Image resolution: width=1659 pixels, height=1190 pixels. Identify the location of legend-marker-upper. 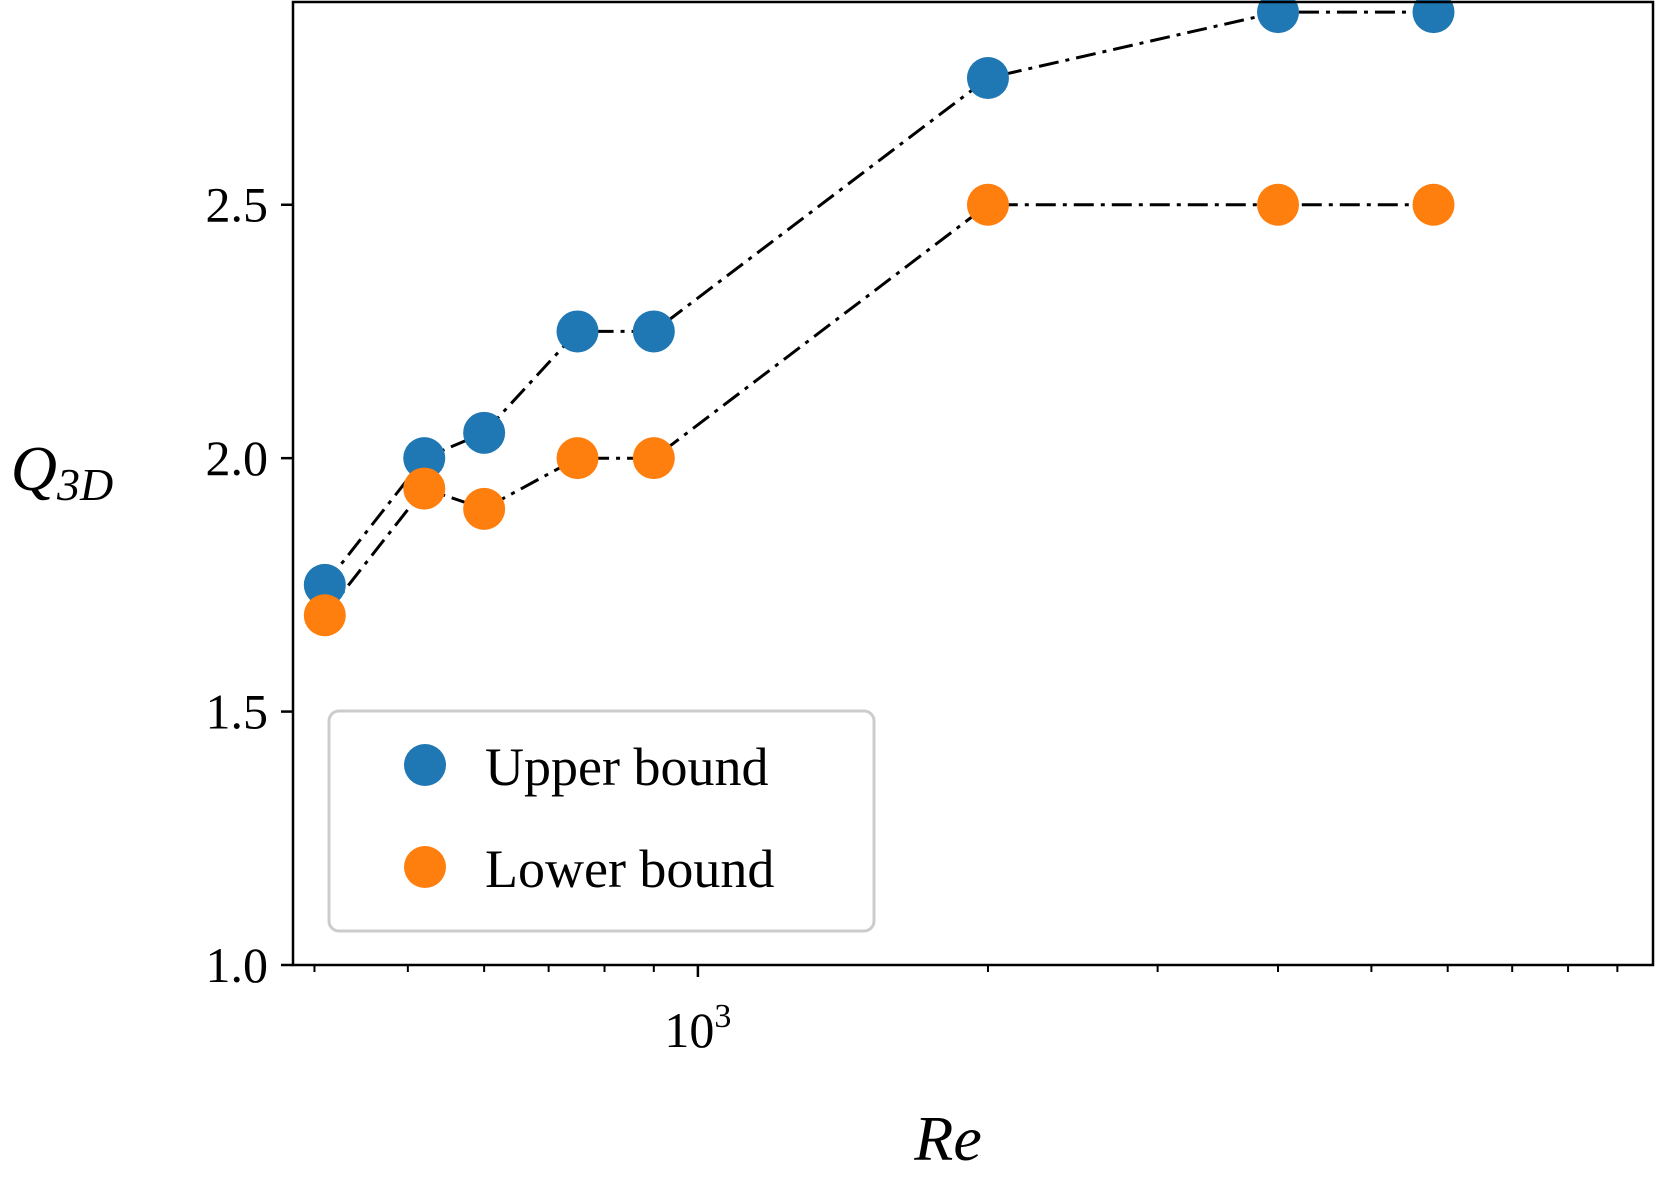
(425, 765).